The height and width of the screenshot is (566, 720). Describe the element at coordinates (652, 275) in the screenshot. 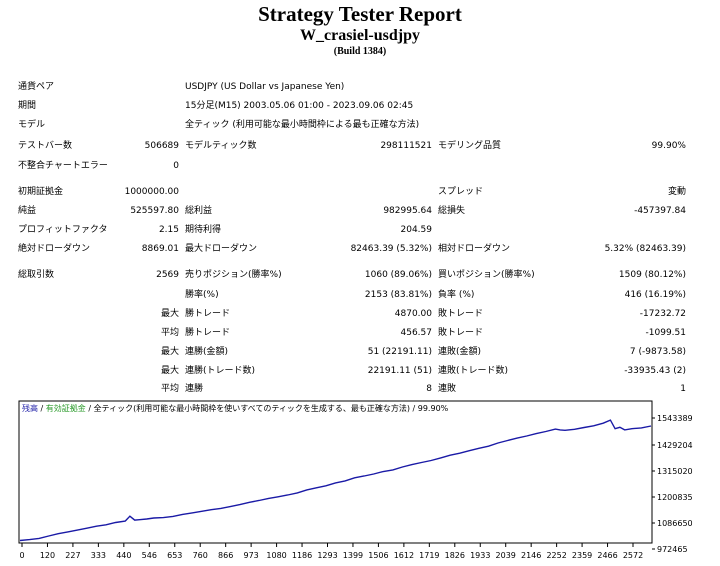

I see `long-positions-value: 1509 (80.12%)` at that location.